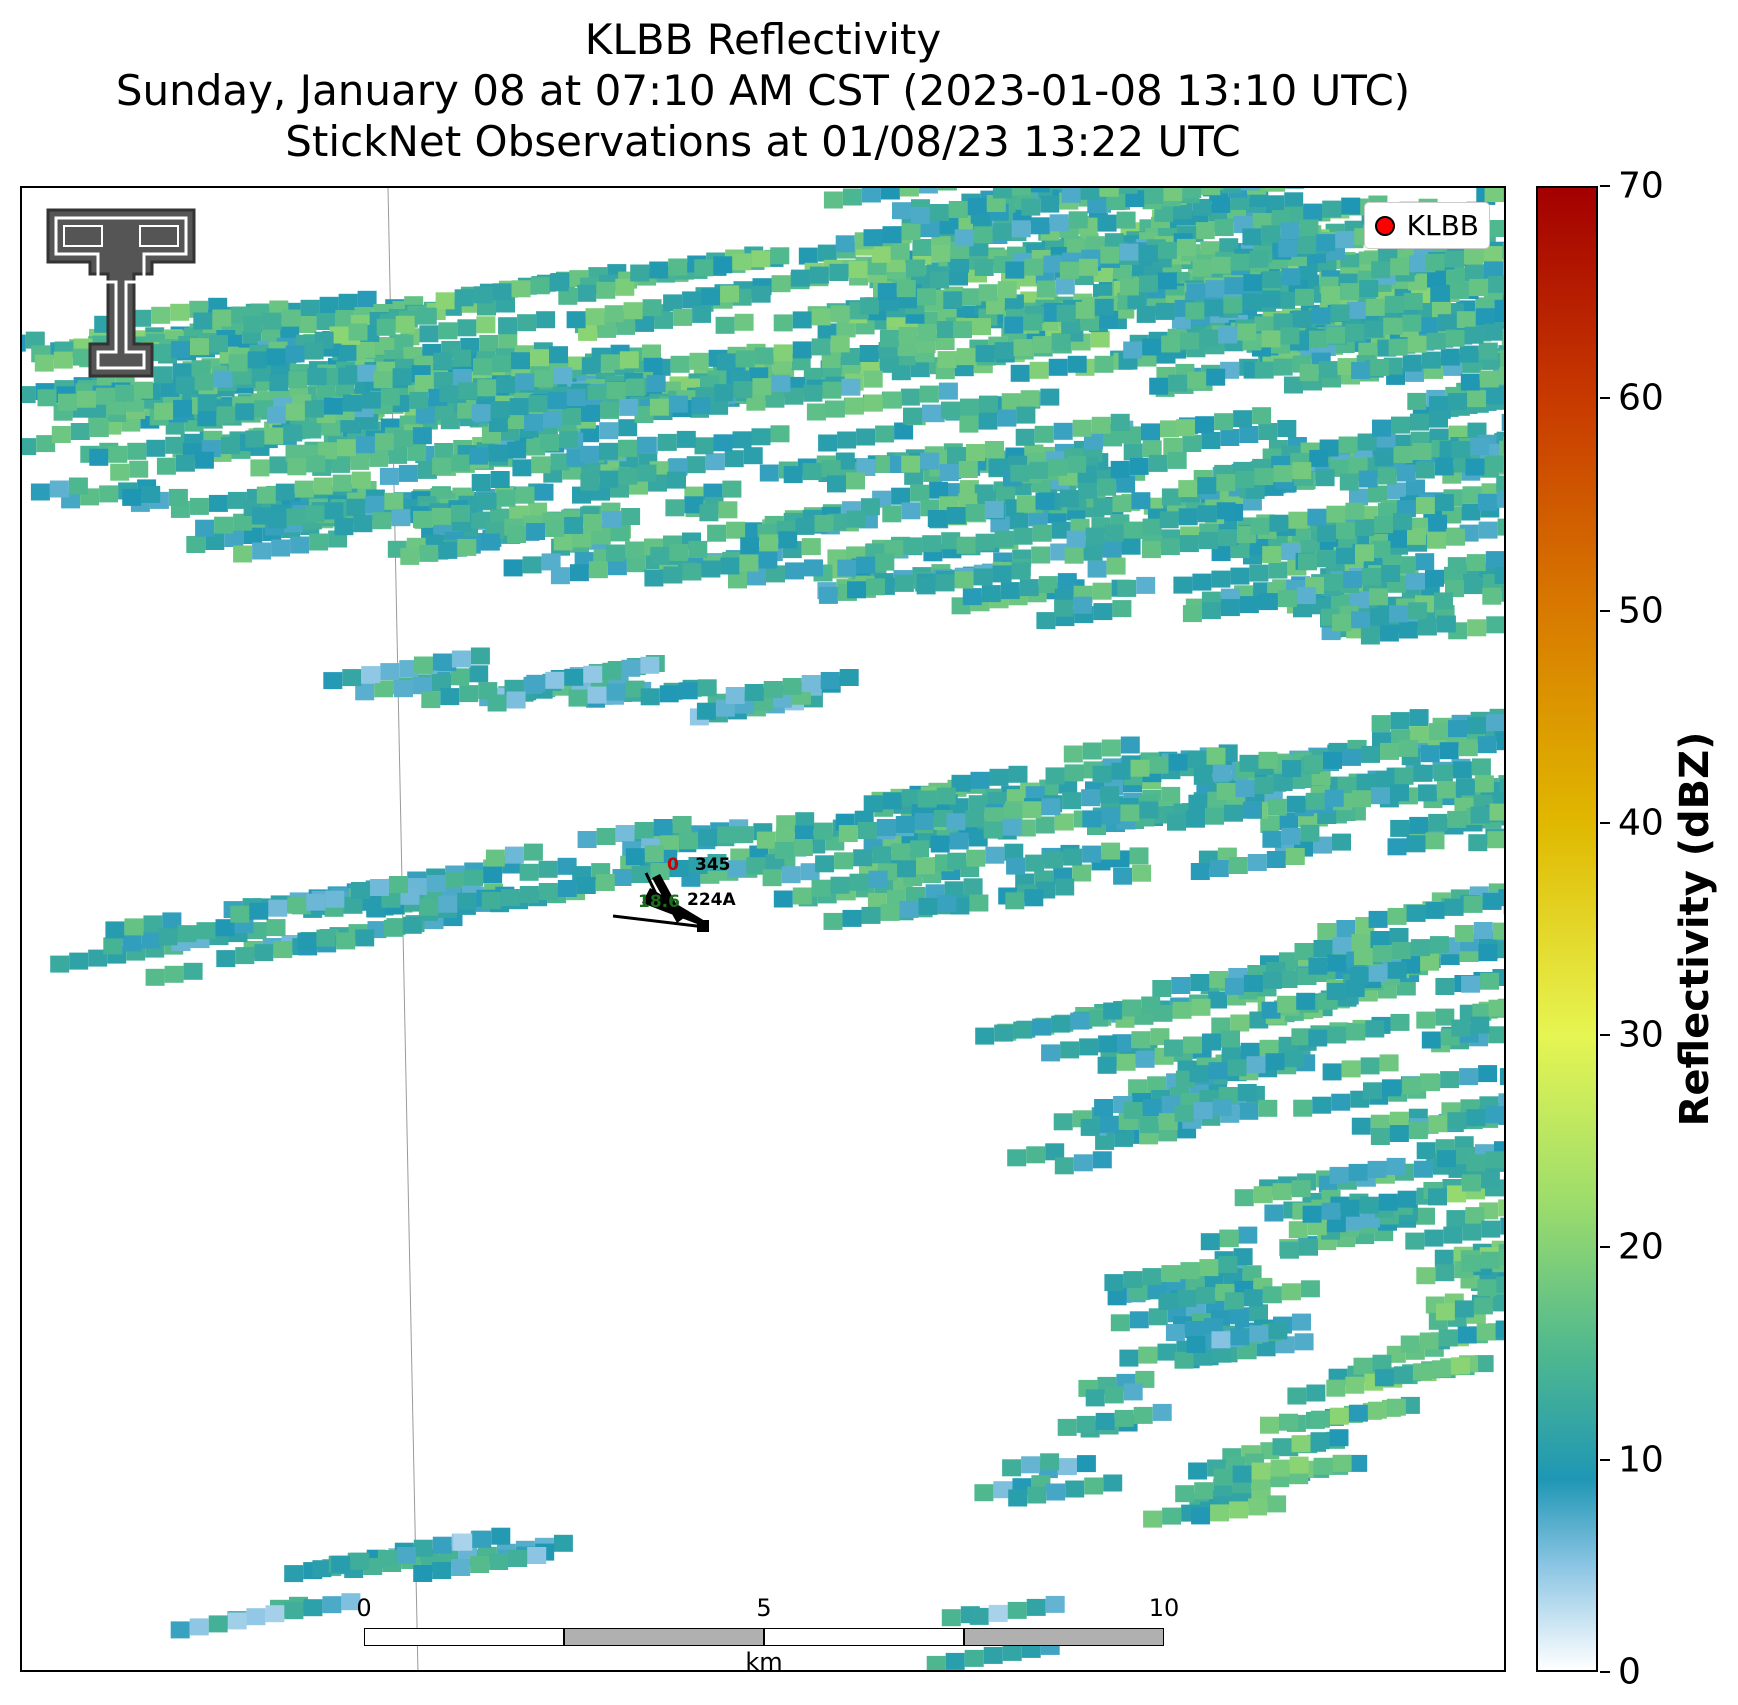  Describe the element at coordinates (711, 900) in the screenshot. I see `station-id: 224A` at that location.